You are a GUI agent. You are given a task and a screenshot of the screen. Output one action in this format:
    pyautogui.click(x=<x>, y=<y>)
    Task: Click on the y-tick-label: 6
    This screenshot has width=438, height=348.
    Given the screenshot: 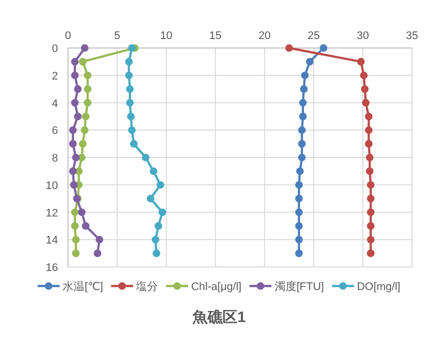 What is the action you would take?
    pyautogui.click(x=55, y=131)
    